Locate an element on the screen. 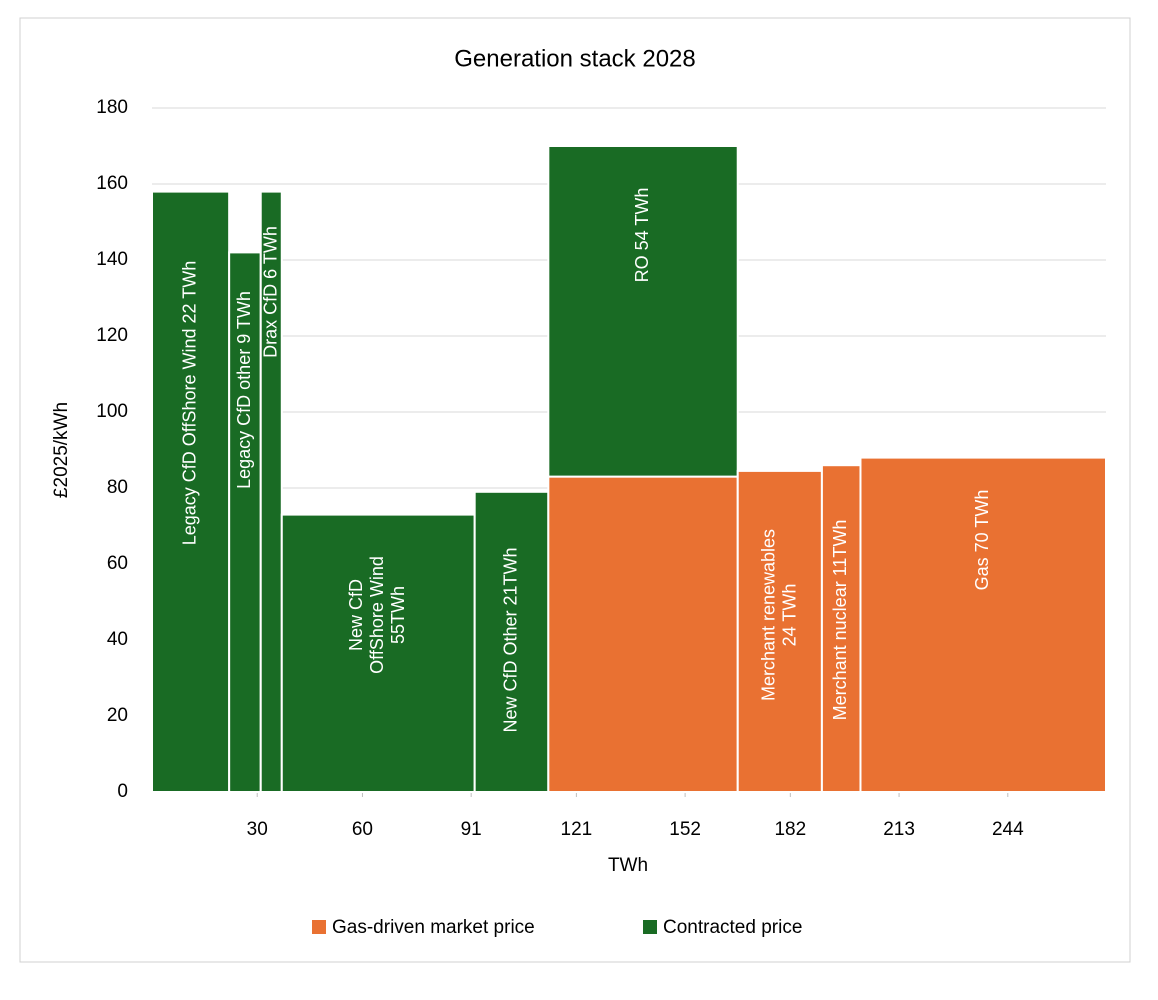 This screenshot has height=1000, width=1158. x-axis-label: TWh is located at coordinates (628, 865).